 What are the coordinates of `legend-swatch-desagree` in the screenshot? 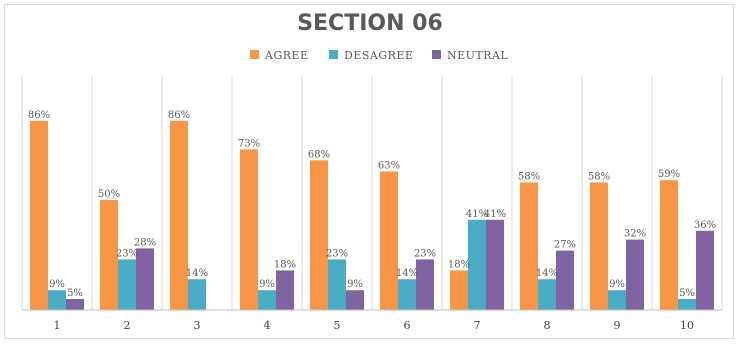 It's located at (333, 54).